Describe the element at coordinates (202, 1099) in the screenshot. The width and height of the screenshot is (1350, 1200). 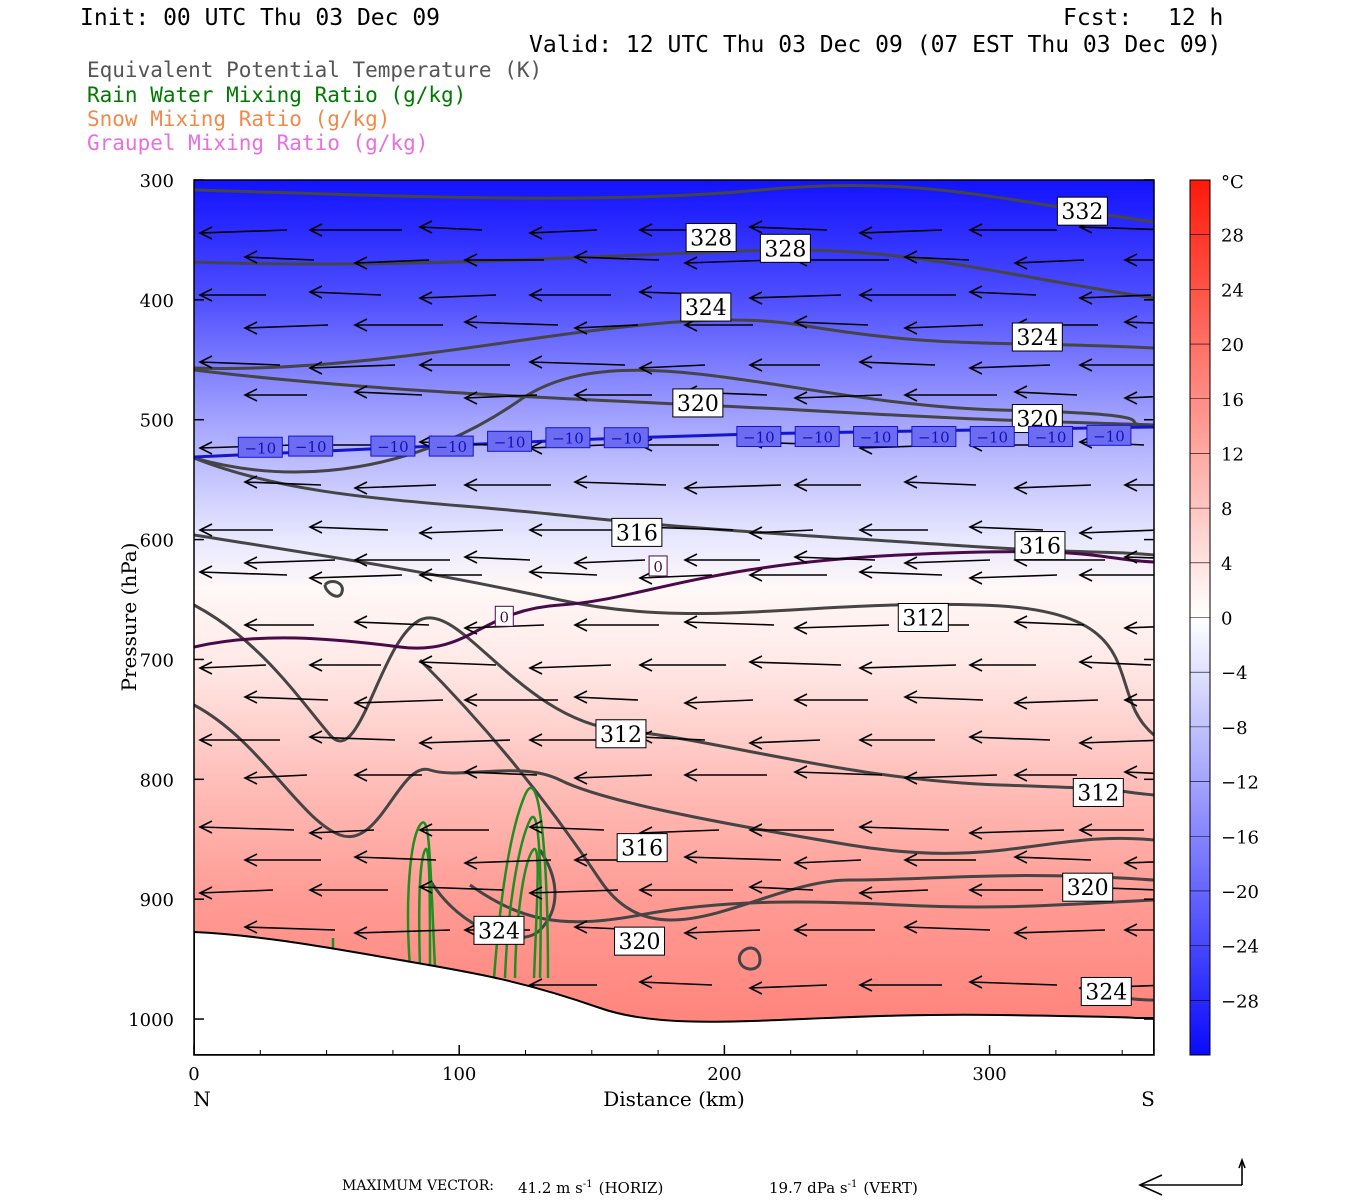
I see `x-end-label-north: N` at that location.